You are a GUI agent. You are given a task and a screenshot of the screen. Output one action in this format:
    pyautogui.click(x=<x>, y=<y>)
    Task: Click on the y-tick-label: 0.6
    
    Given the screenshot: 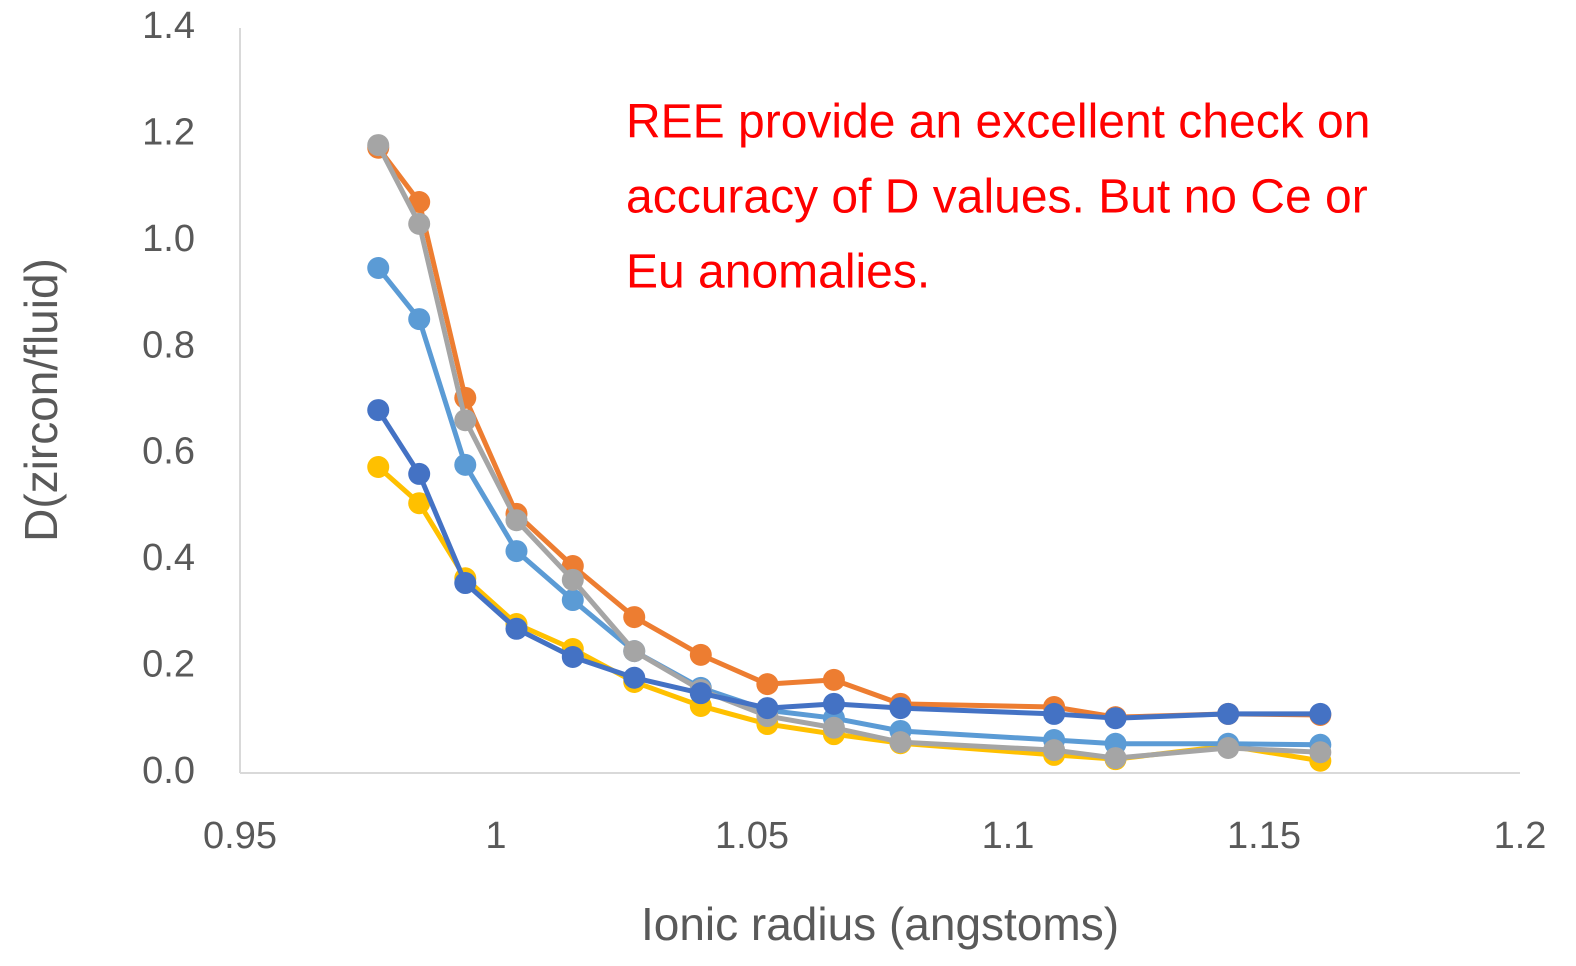 What is the action you would take?
    pyautogui.click(x=168, y=452)
    